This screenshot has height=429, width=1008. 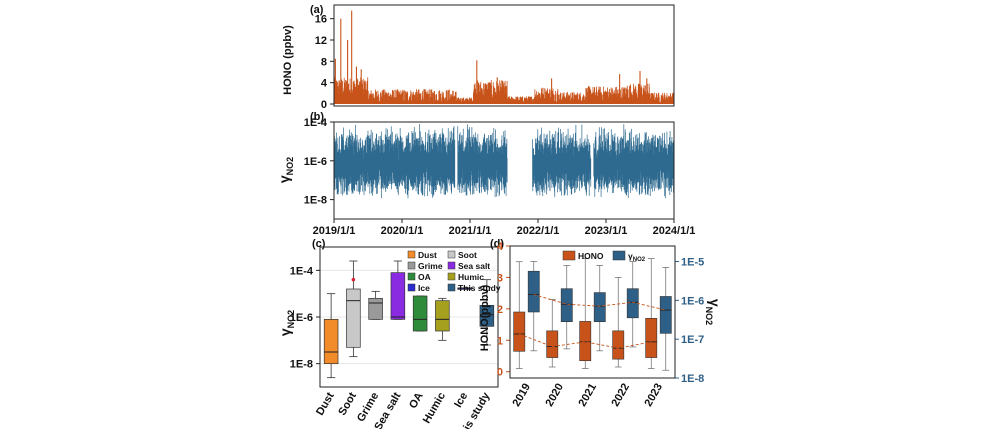 I want to click on panel-b-xtick-label: 2022/1/1, so click(x=538, y=231).